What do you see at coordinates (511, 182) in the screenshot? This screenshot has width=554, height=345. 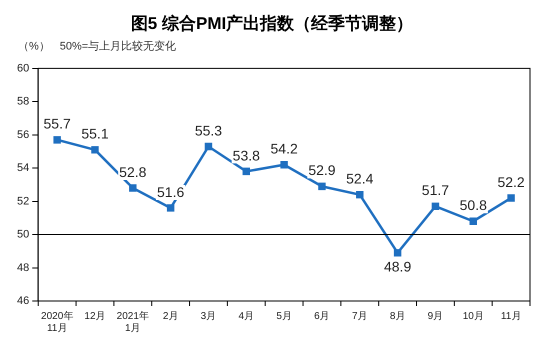 I see `data-label: 52.2` at bounding box center [511, 182].